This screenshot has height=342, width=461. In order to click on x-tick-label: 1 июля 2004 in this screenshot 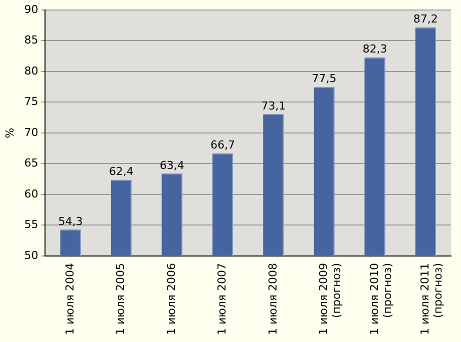, I will do `click(69, 299)`.